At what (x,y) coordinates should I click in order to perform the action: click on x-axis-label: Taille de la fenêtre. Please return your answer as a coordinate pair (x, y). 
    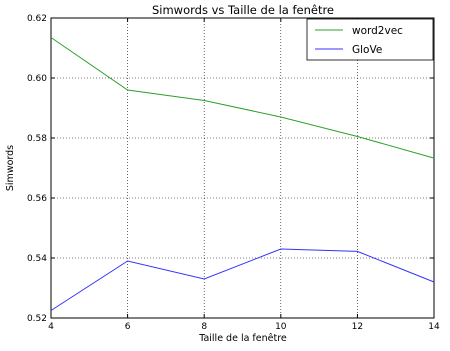
    Looking at the image, I should click on (242, 338).